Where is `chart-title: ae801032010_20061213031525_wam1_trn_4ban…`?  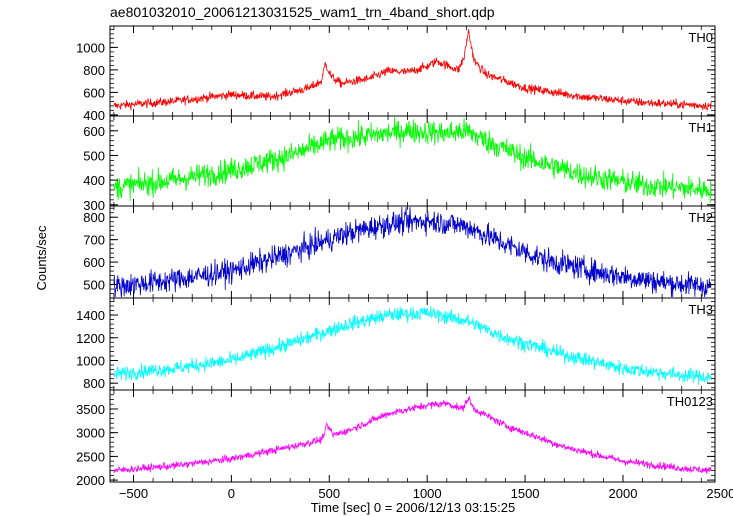
chart-title: ae801032010_20061213031525_wam1_trn_4ban… is located at coordinates (302, 12).